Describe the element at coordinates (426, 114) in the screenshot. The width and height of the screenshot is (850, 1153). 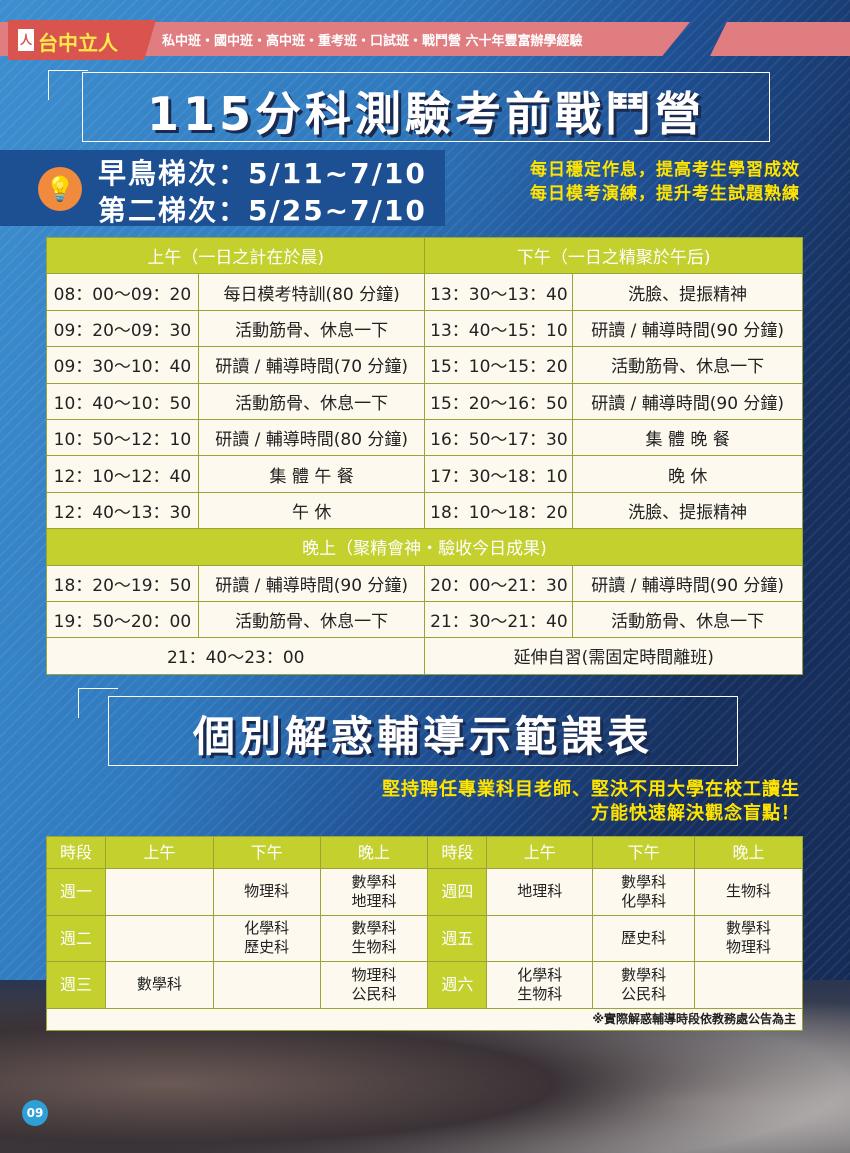
I see `page-title: 115分科測驗考前戰鬥營` at that location.